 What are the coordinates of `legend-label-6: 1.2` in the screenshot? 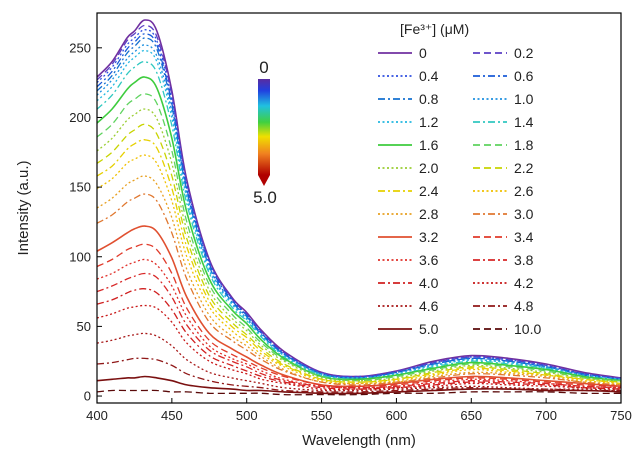 It's located at (429, 122).